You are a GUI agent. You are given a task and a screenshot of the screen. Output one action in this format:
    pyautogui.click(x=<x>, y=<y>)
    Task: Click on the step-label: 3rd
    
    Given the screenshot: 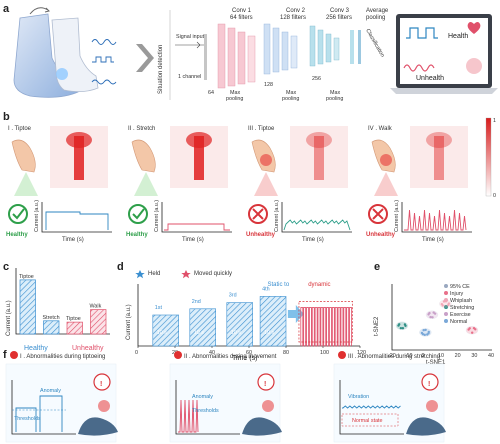 What is the action you would take?
    pyautogui.click(x=233, y=296)
    